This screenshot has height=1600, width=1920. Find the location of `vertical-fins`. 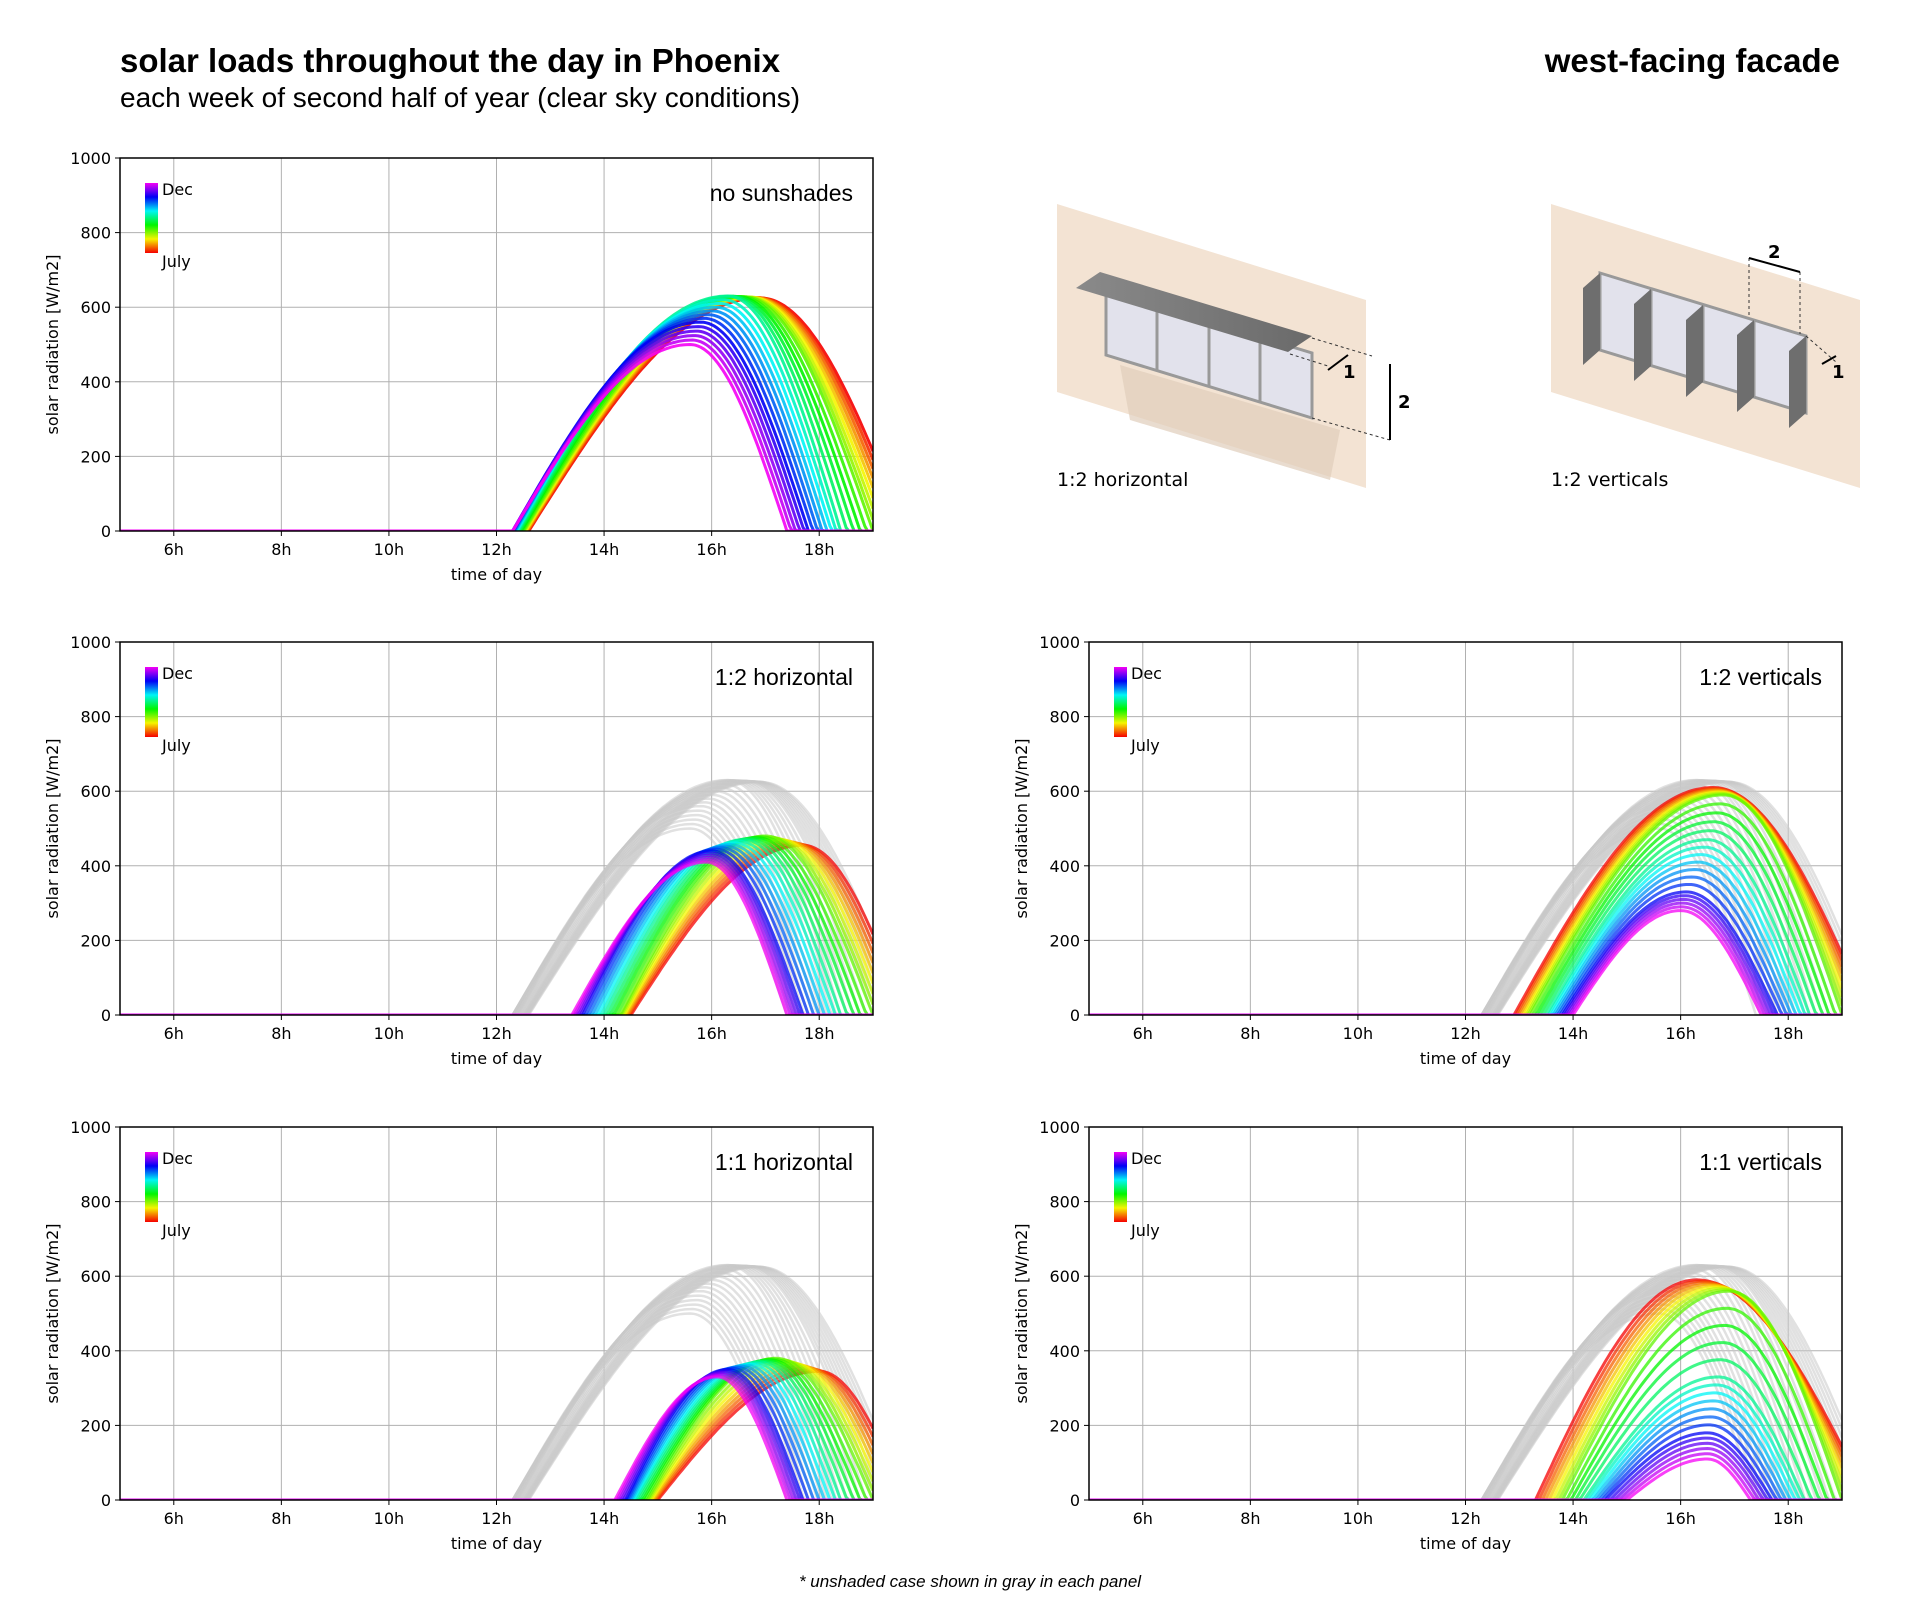

vertical-fins is located at coordinates (1694, 350).